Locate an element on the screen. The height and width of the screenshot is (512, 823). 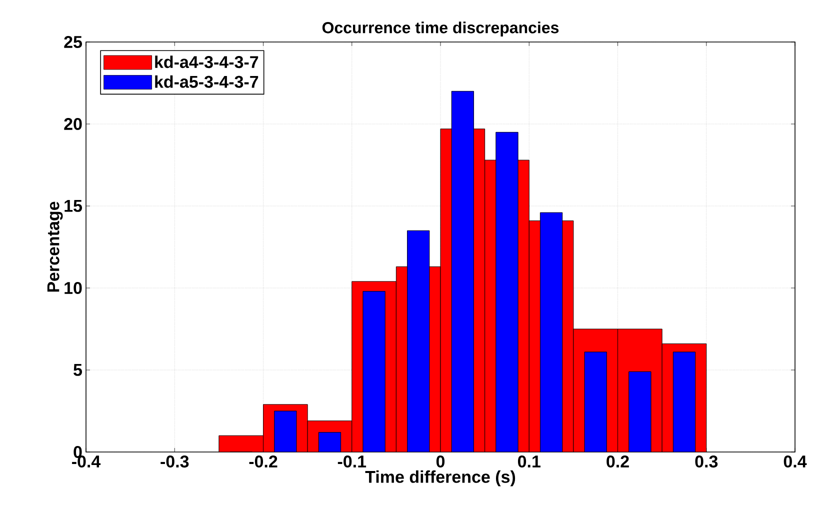
x-tick-label: -0.4 is located at coordinates (86, 462).